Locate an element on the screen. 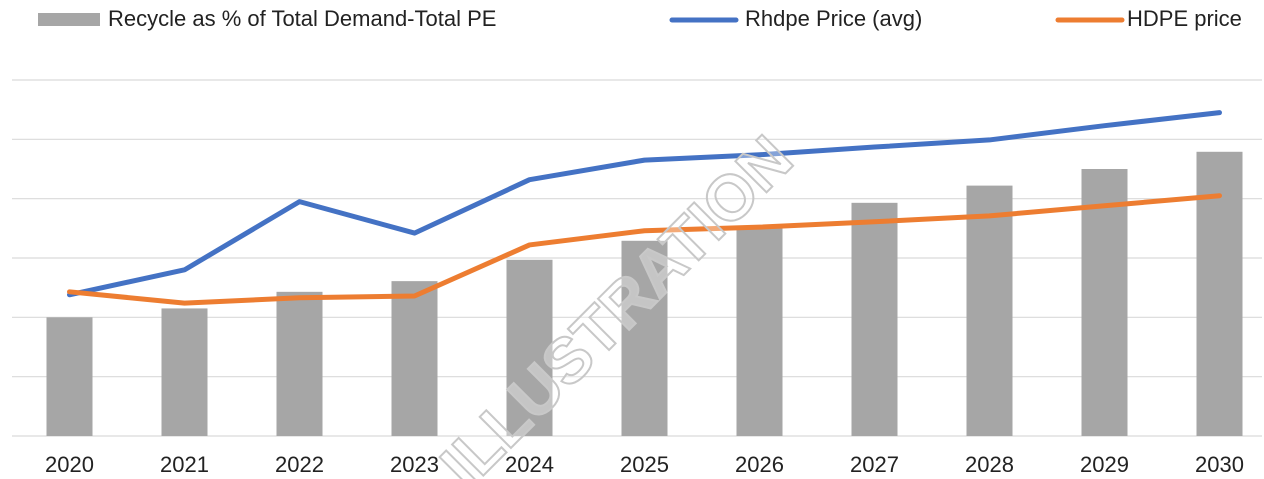  x-tick-label: 2026 is located at coordinates (759, 464).